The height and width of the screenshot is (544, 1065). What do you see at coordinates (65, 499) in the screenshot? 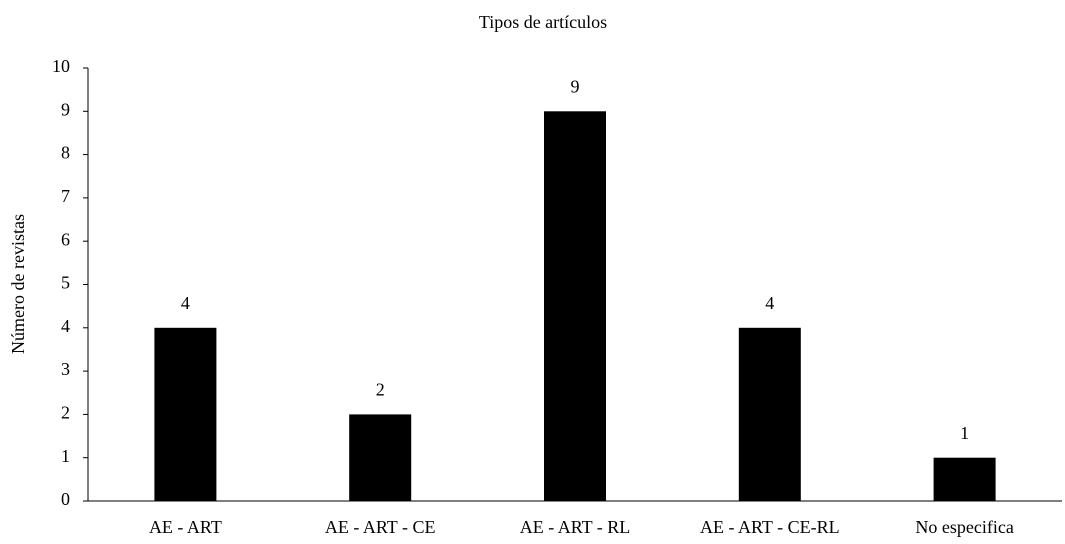
I see `y-tick-label: 0` at bounding box center [65, 499].